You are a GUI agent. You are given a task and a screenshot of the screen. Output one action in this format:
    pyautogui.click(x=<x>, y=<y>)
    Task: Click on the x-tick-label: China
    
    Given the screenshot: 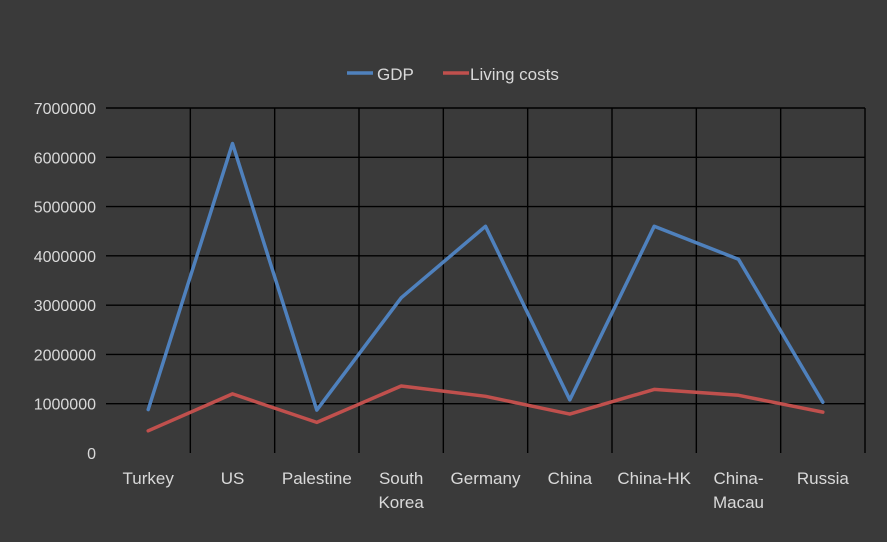 What is the action you would take?
    pyautogui.click(x=570, y=478)
    